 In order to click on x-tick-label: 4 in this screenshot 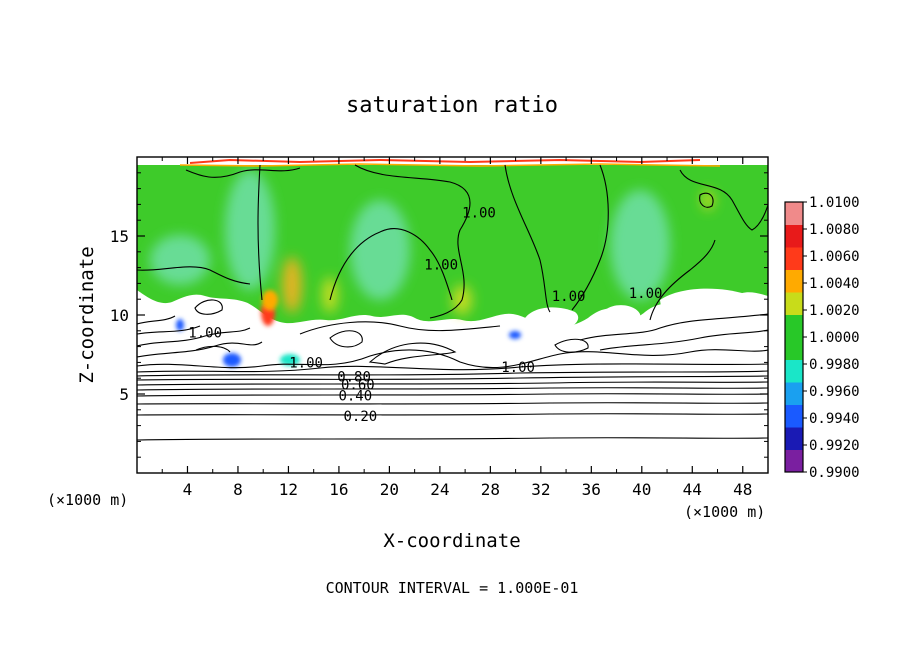, I will do `click(188, 489)`.